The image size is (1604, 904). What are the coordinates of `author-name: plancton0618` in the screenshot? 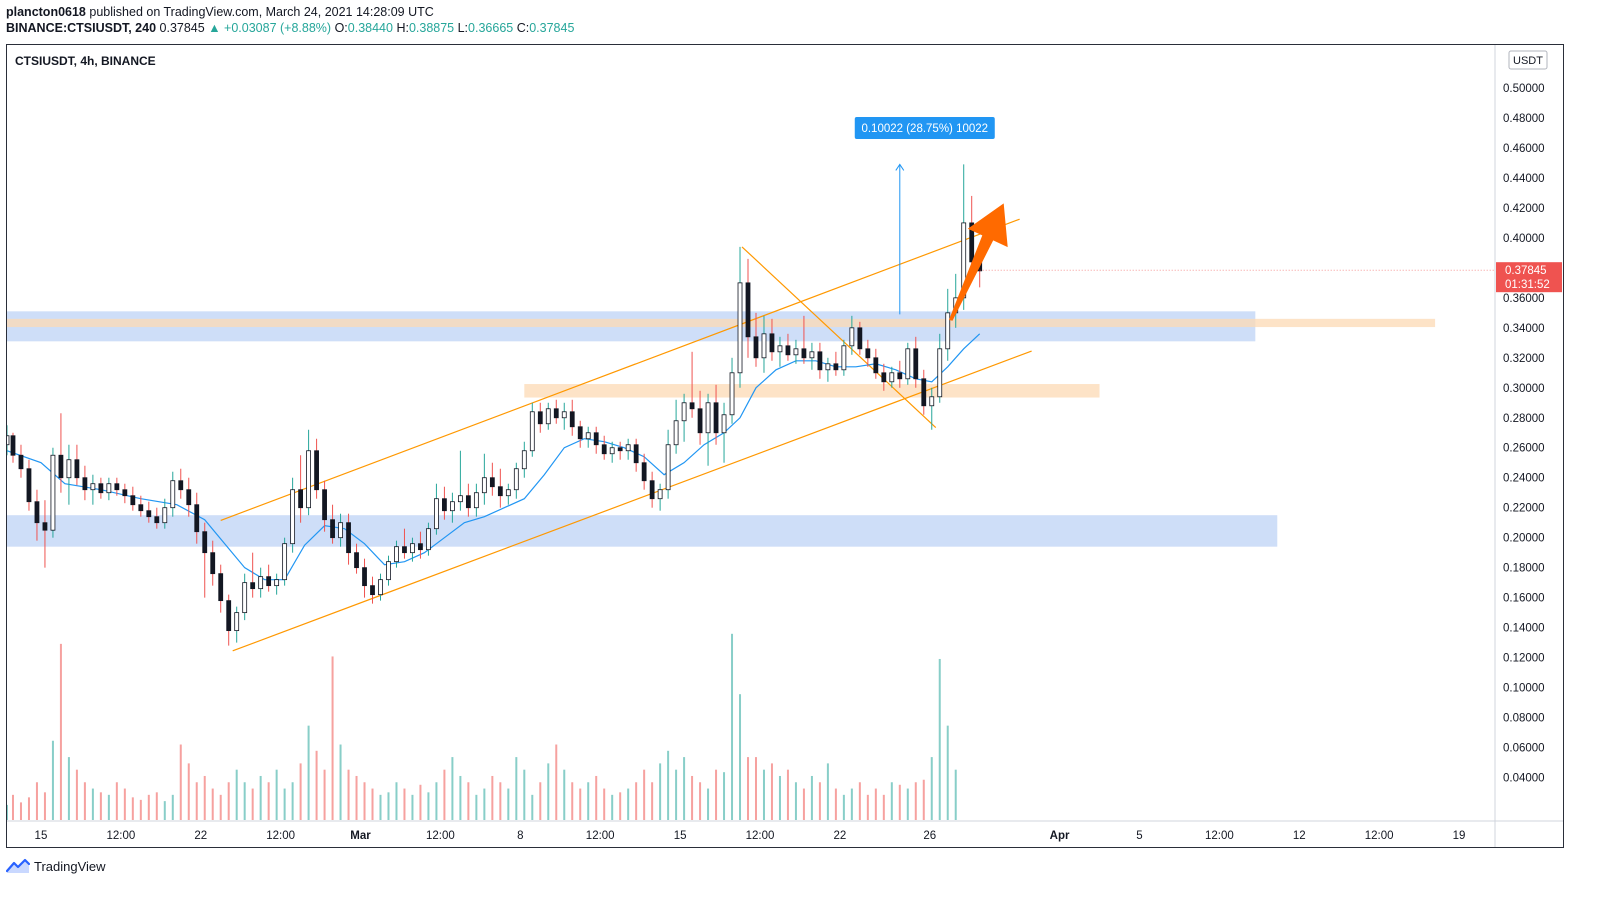 It's located at (46, 12).